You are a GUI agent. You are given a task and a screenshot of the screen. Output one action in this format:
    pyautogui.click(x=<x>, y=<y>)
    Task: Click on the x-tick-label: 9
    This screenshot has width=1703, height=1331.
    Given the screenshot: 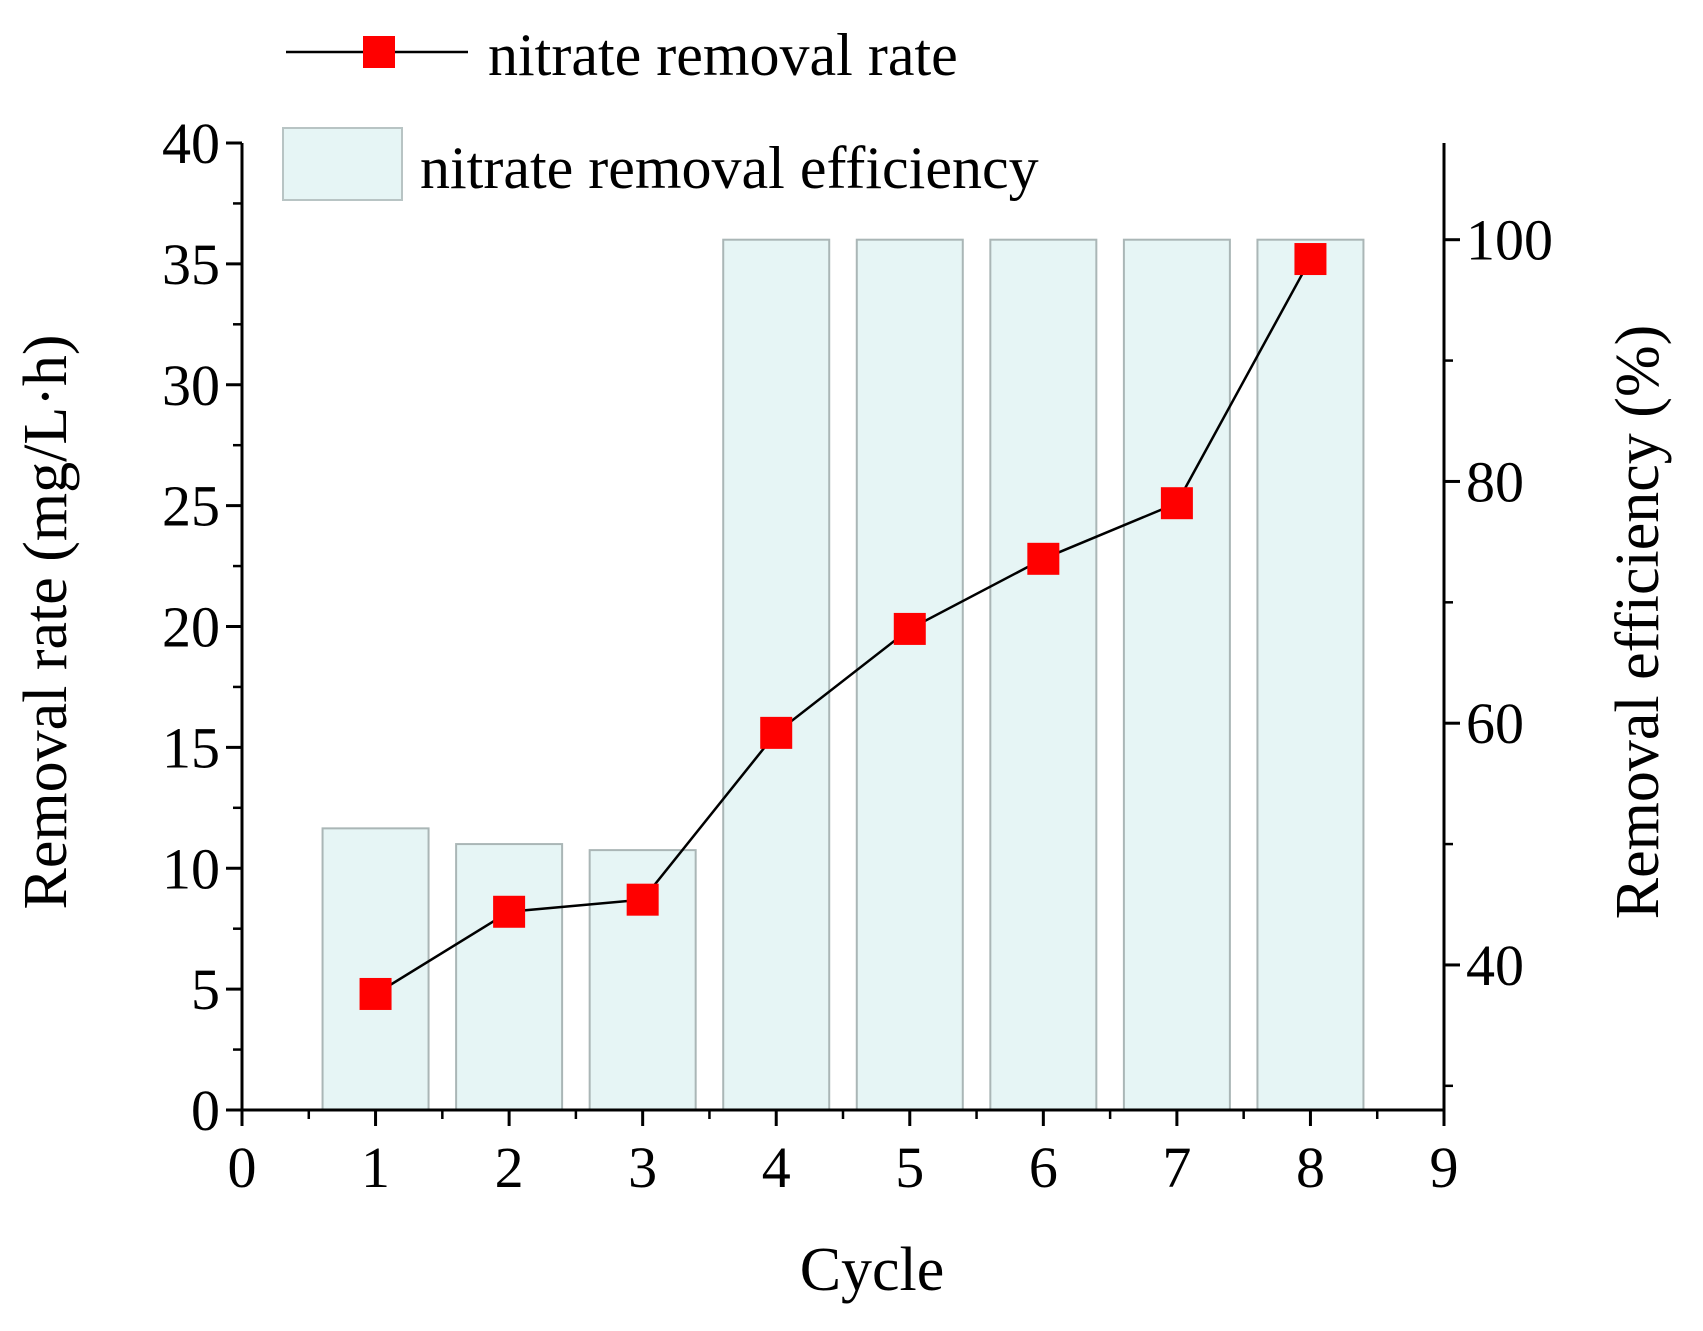 What is the action you would take?
    pyautogui.click(x=1444, y=1167)
    